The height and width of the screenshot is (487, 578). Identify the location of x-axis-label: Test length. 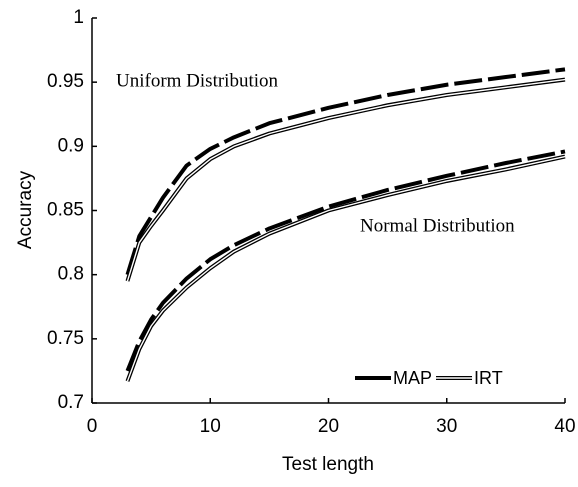
(328, 464).